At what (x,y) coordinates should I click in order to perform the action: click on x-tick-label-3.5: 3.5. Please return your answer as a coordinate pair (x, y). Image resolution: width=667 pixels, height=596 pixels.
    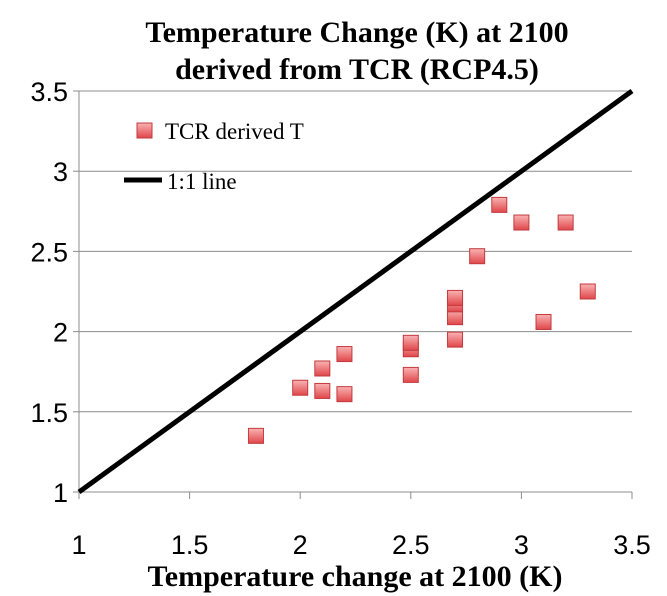
    Looking at the image, I should click on (632, 545).